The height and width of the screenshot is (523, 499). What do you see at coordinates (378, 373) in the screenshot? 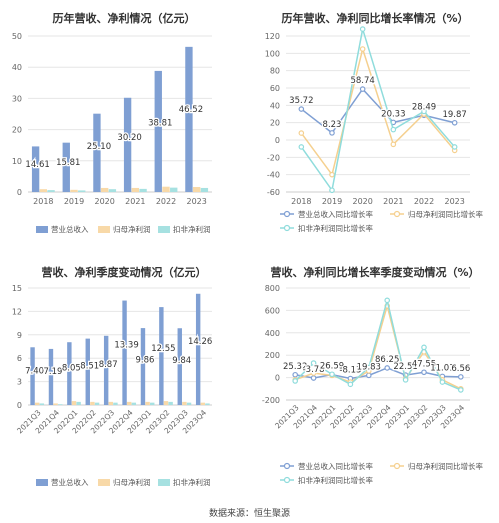
I see `series-line` at bounding box center [378, 373].